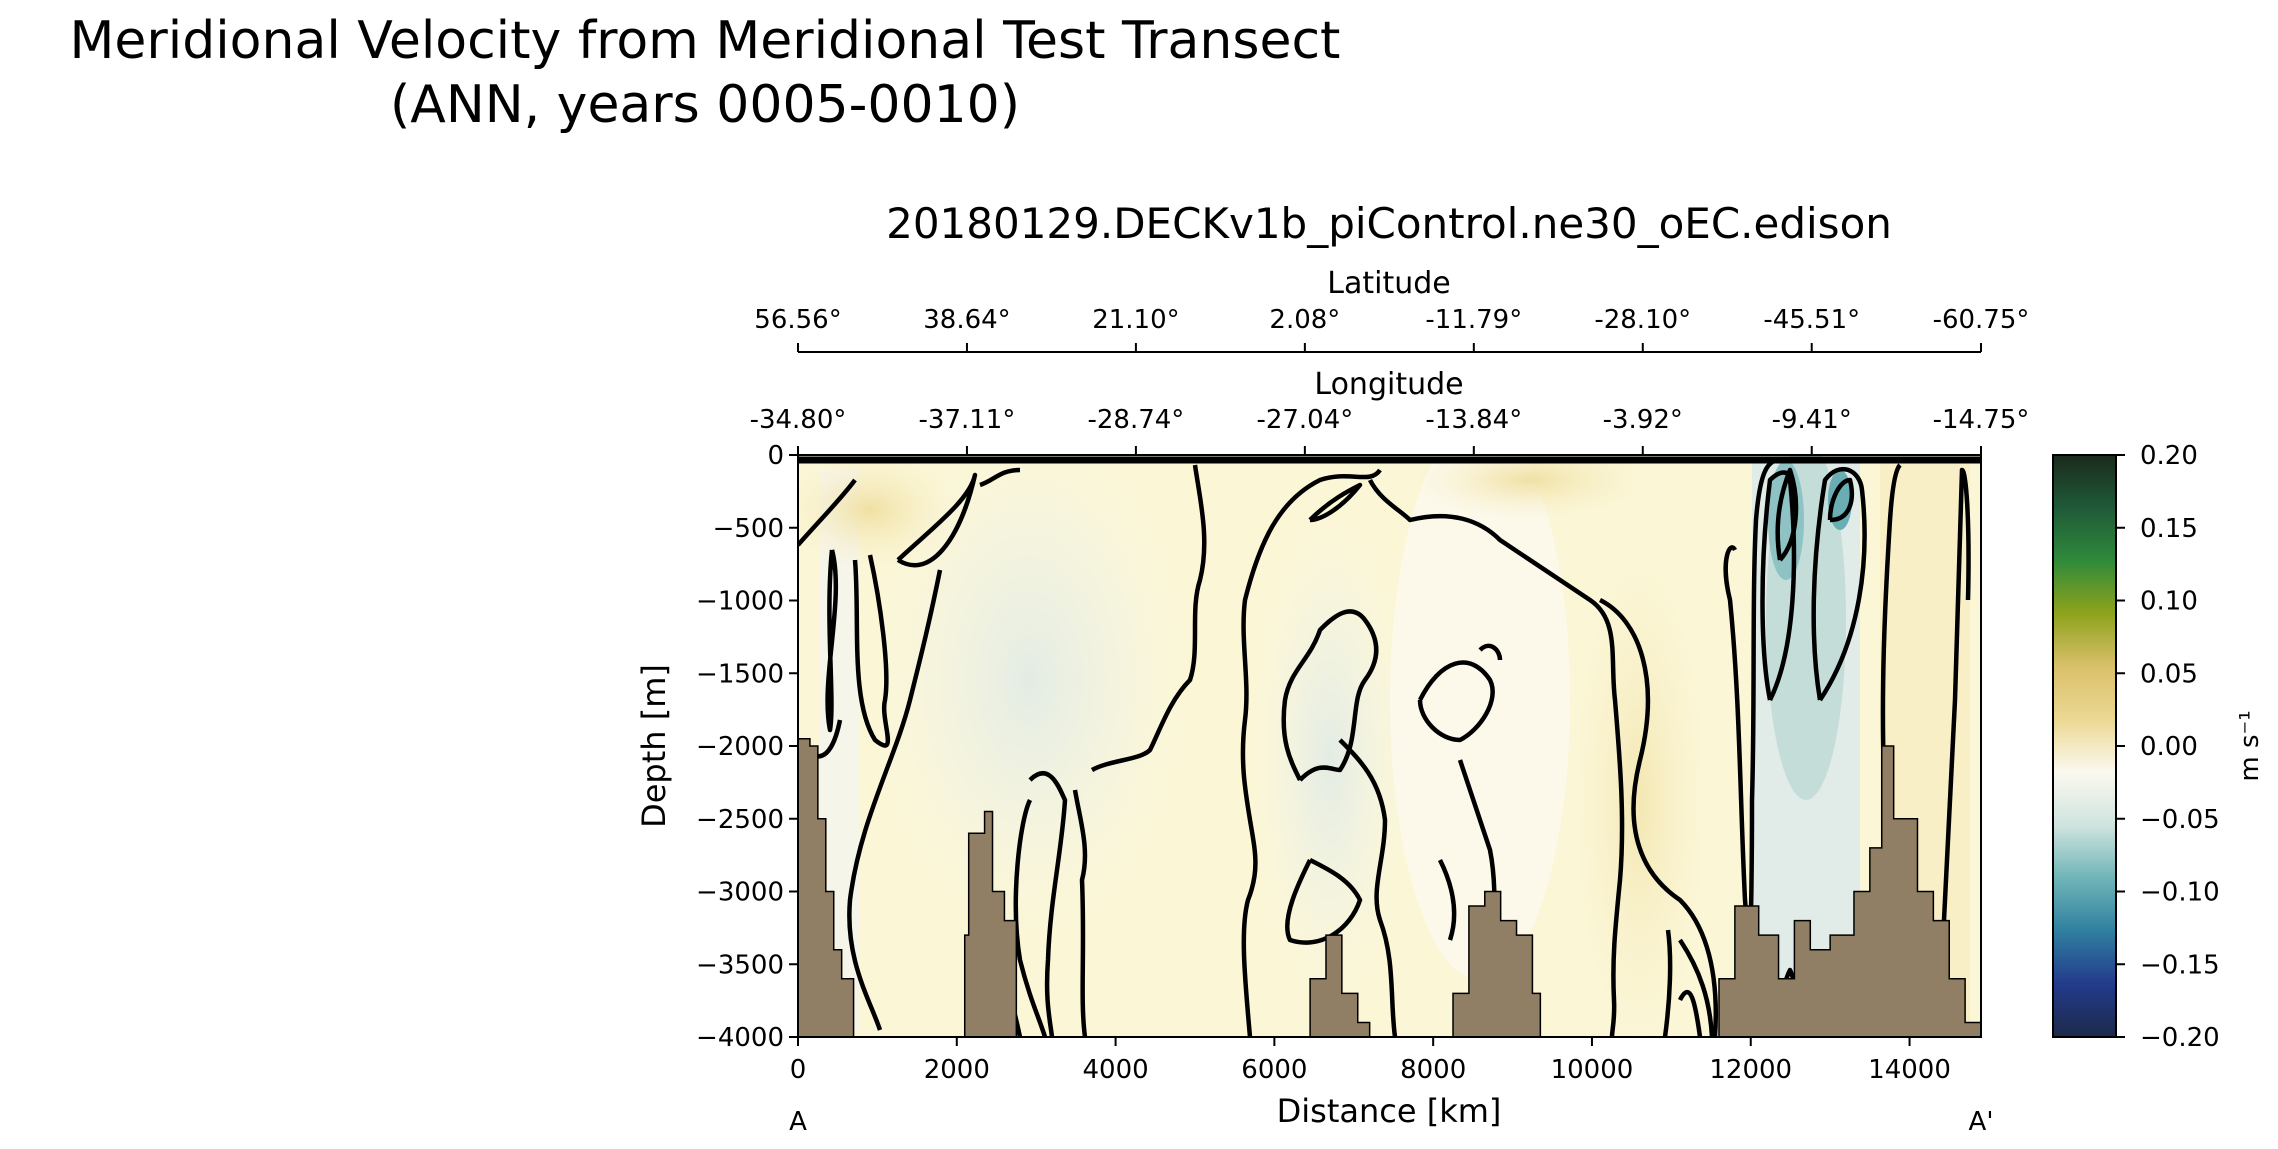 The height and width of the screenshot is (1149, 2278). I want to click on colorbar-label: m s⁻¹, so click(2250, 745).